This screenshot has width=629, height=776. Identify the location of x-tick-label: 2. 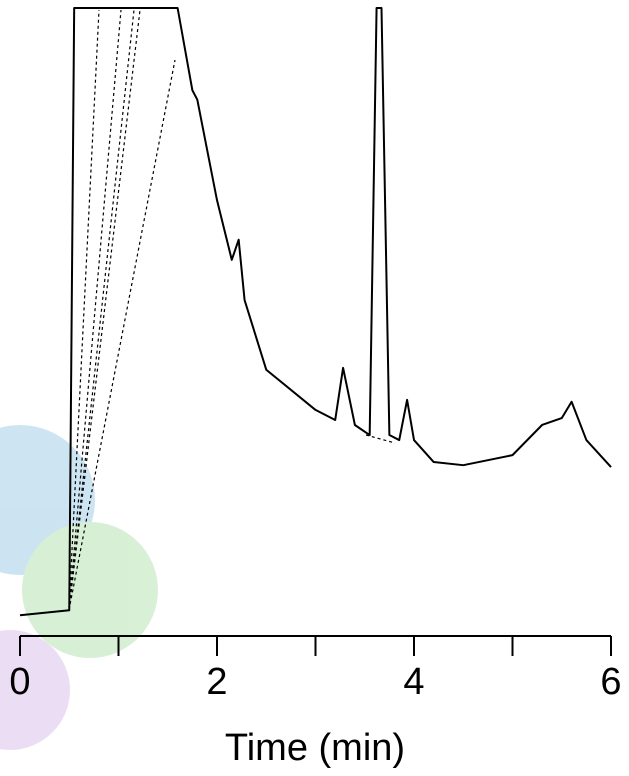
(216, 682).